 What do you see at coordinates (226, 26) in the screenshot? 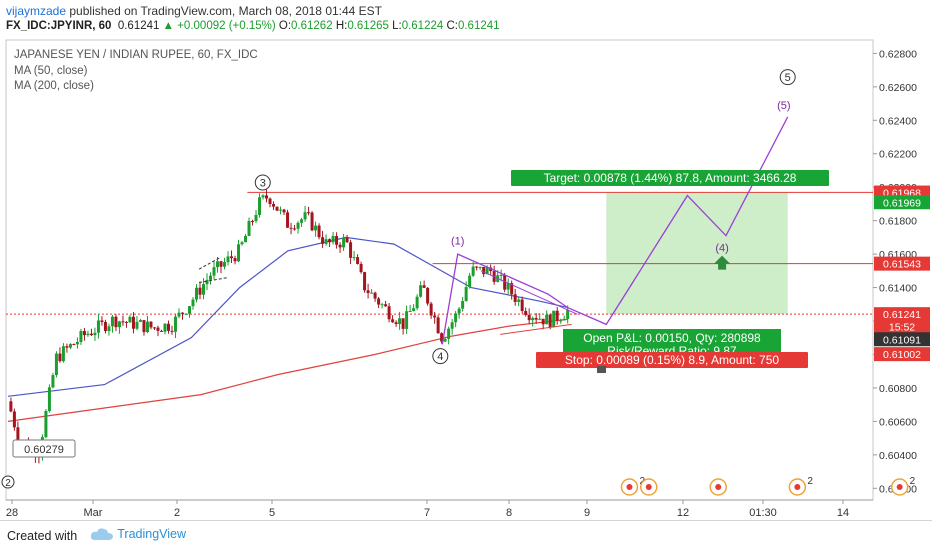
I see `price-change: +0.00092 (+0.15%)` at bounding box center [226, 26].